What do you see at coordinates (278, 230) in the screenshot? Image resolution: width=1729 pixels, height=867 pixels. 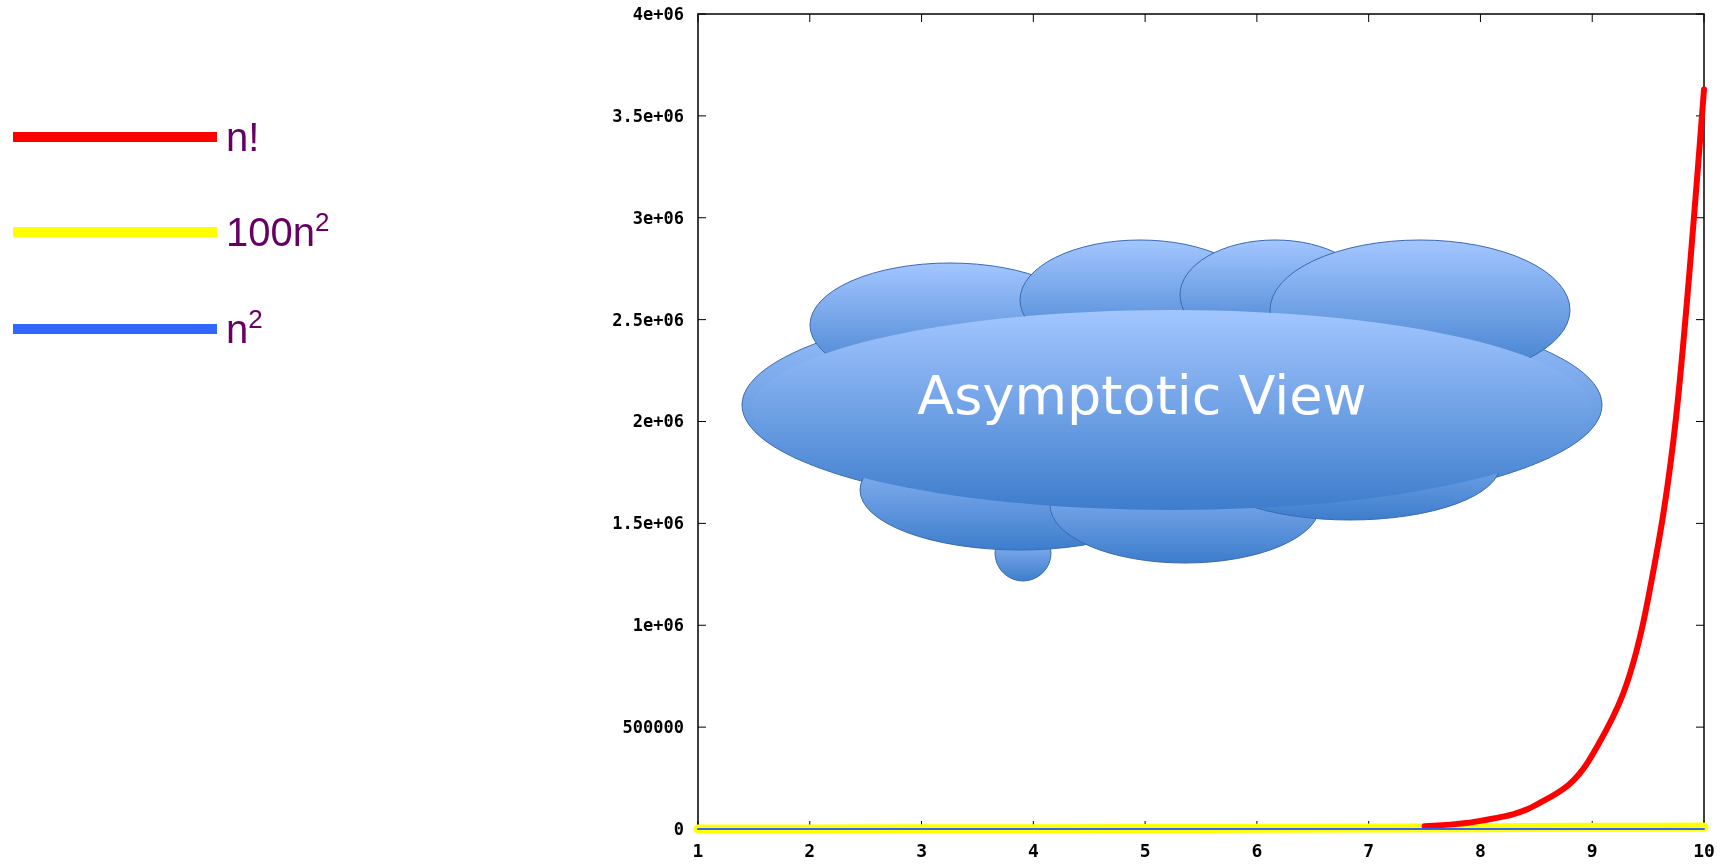 I see `legend-label: 100n$^{2}$` at bounding box center [278, 230].